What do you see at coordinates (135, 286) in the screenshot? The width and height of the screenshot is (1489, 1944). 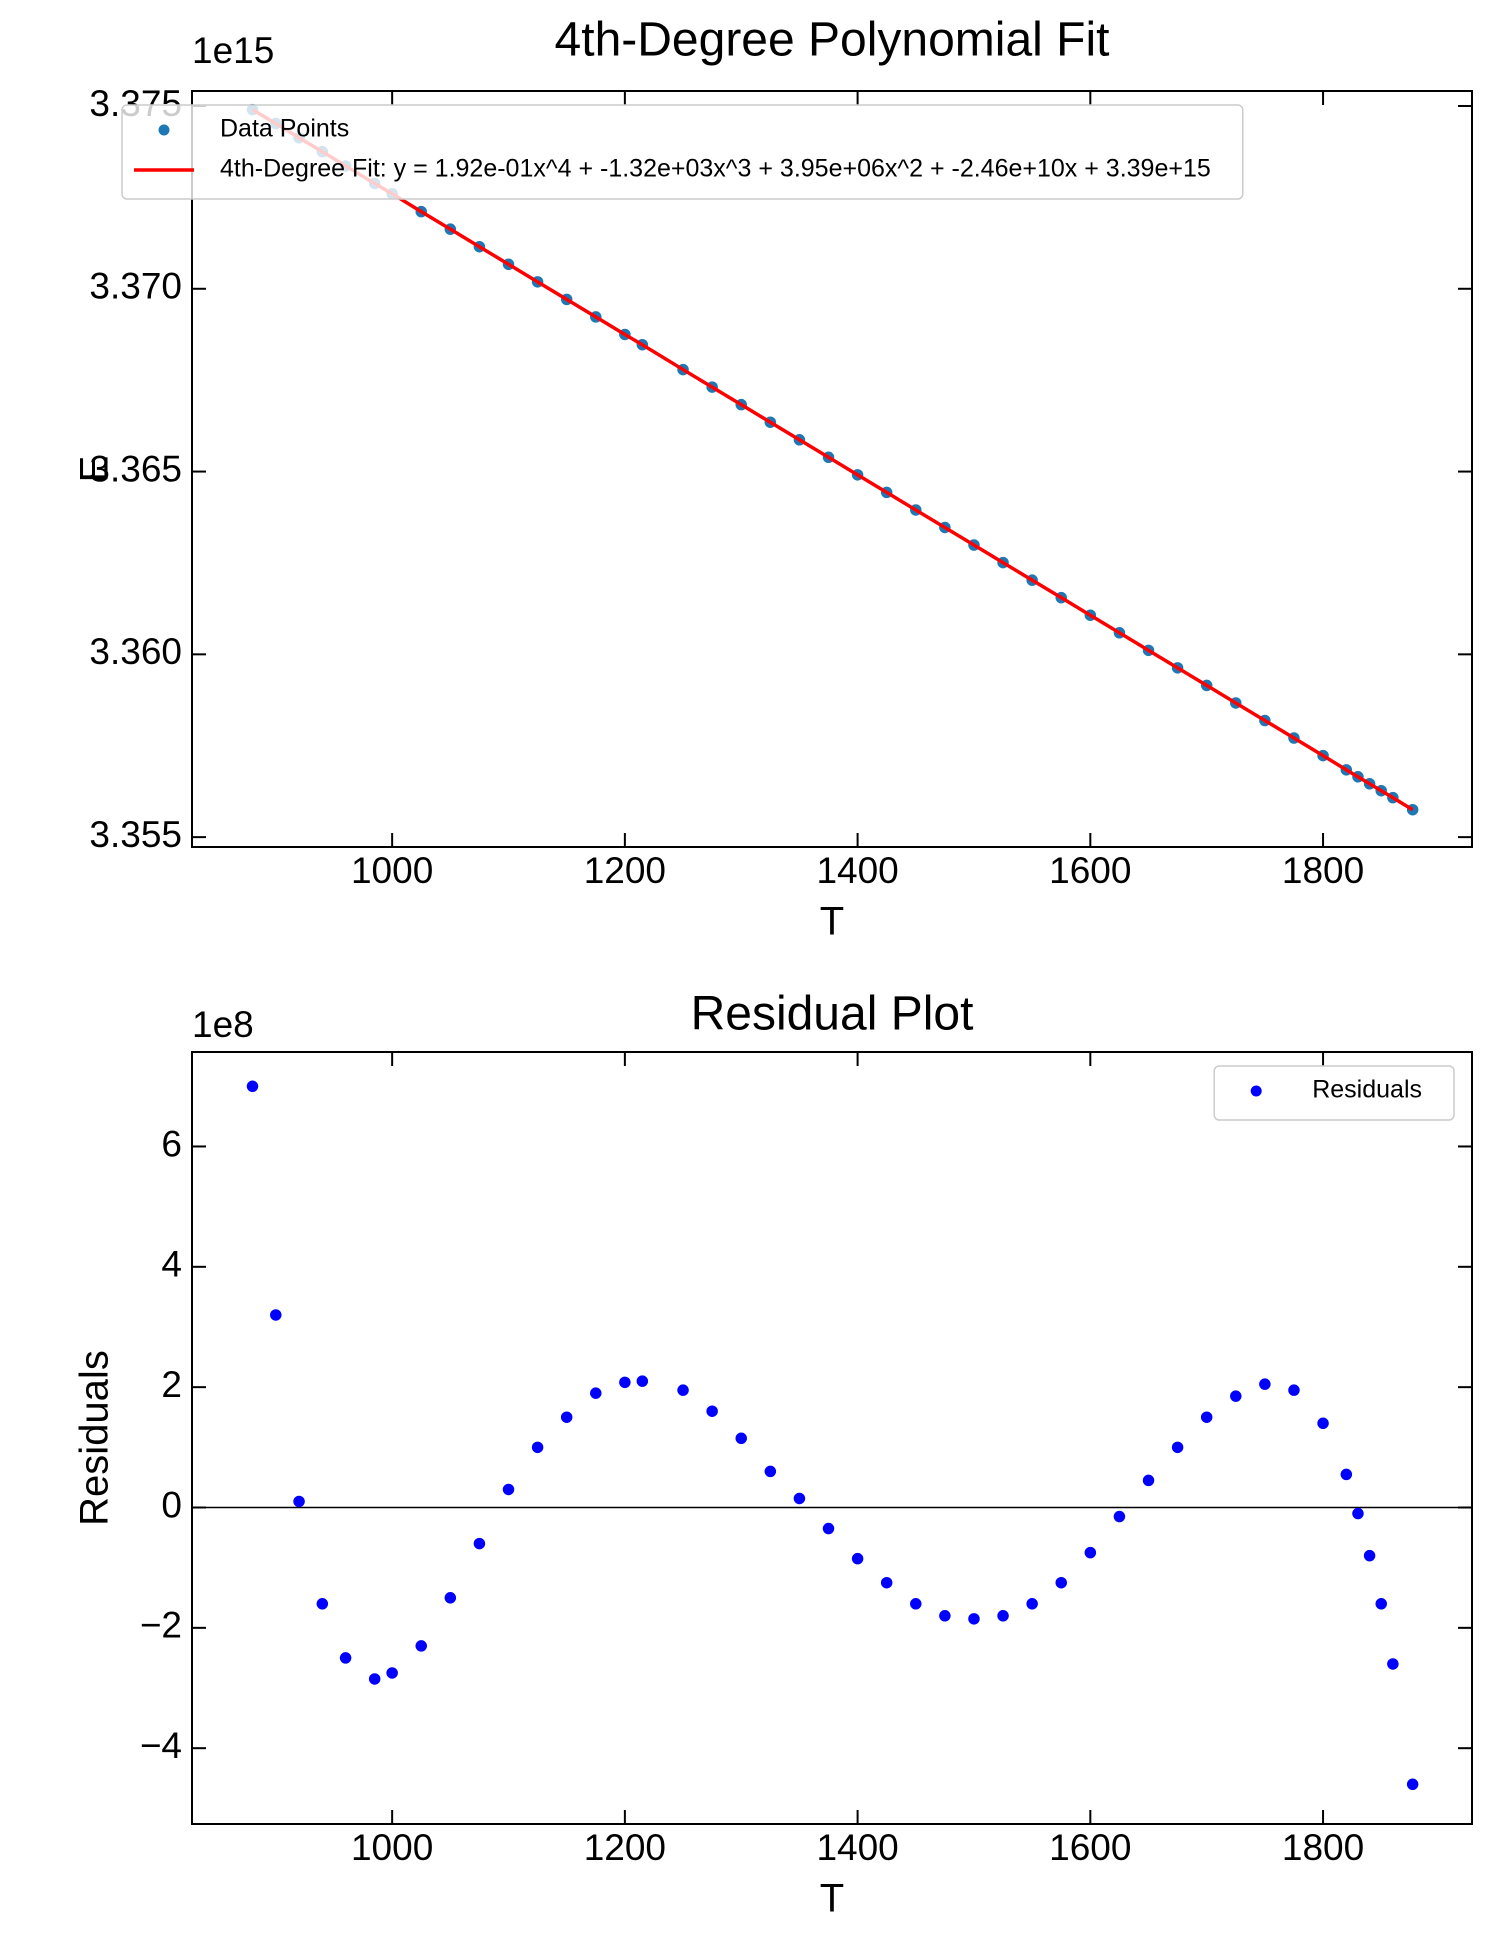 I see `y-tick-label: 3.370` at bounding box center [135, 286].